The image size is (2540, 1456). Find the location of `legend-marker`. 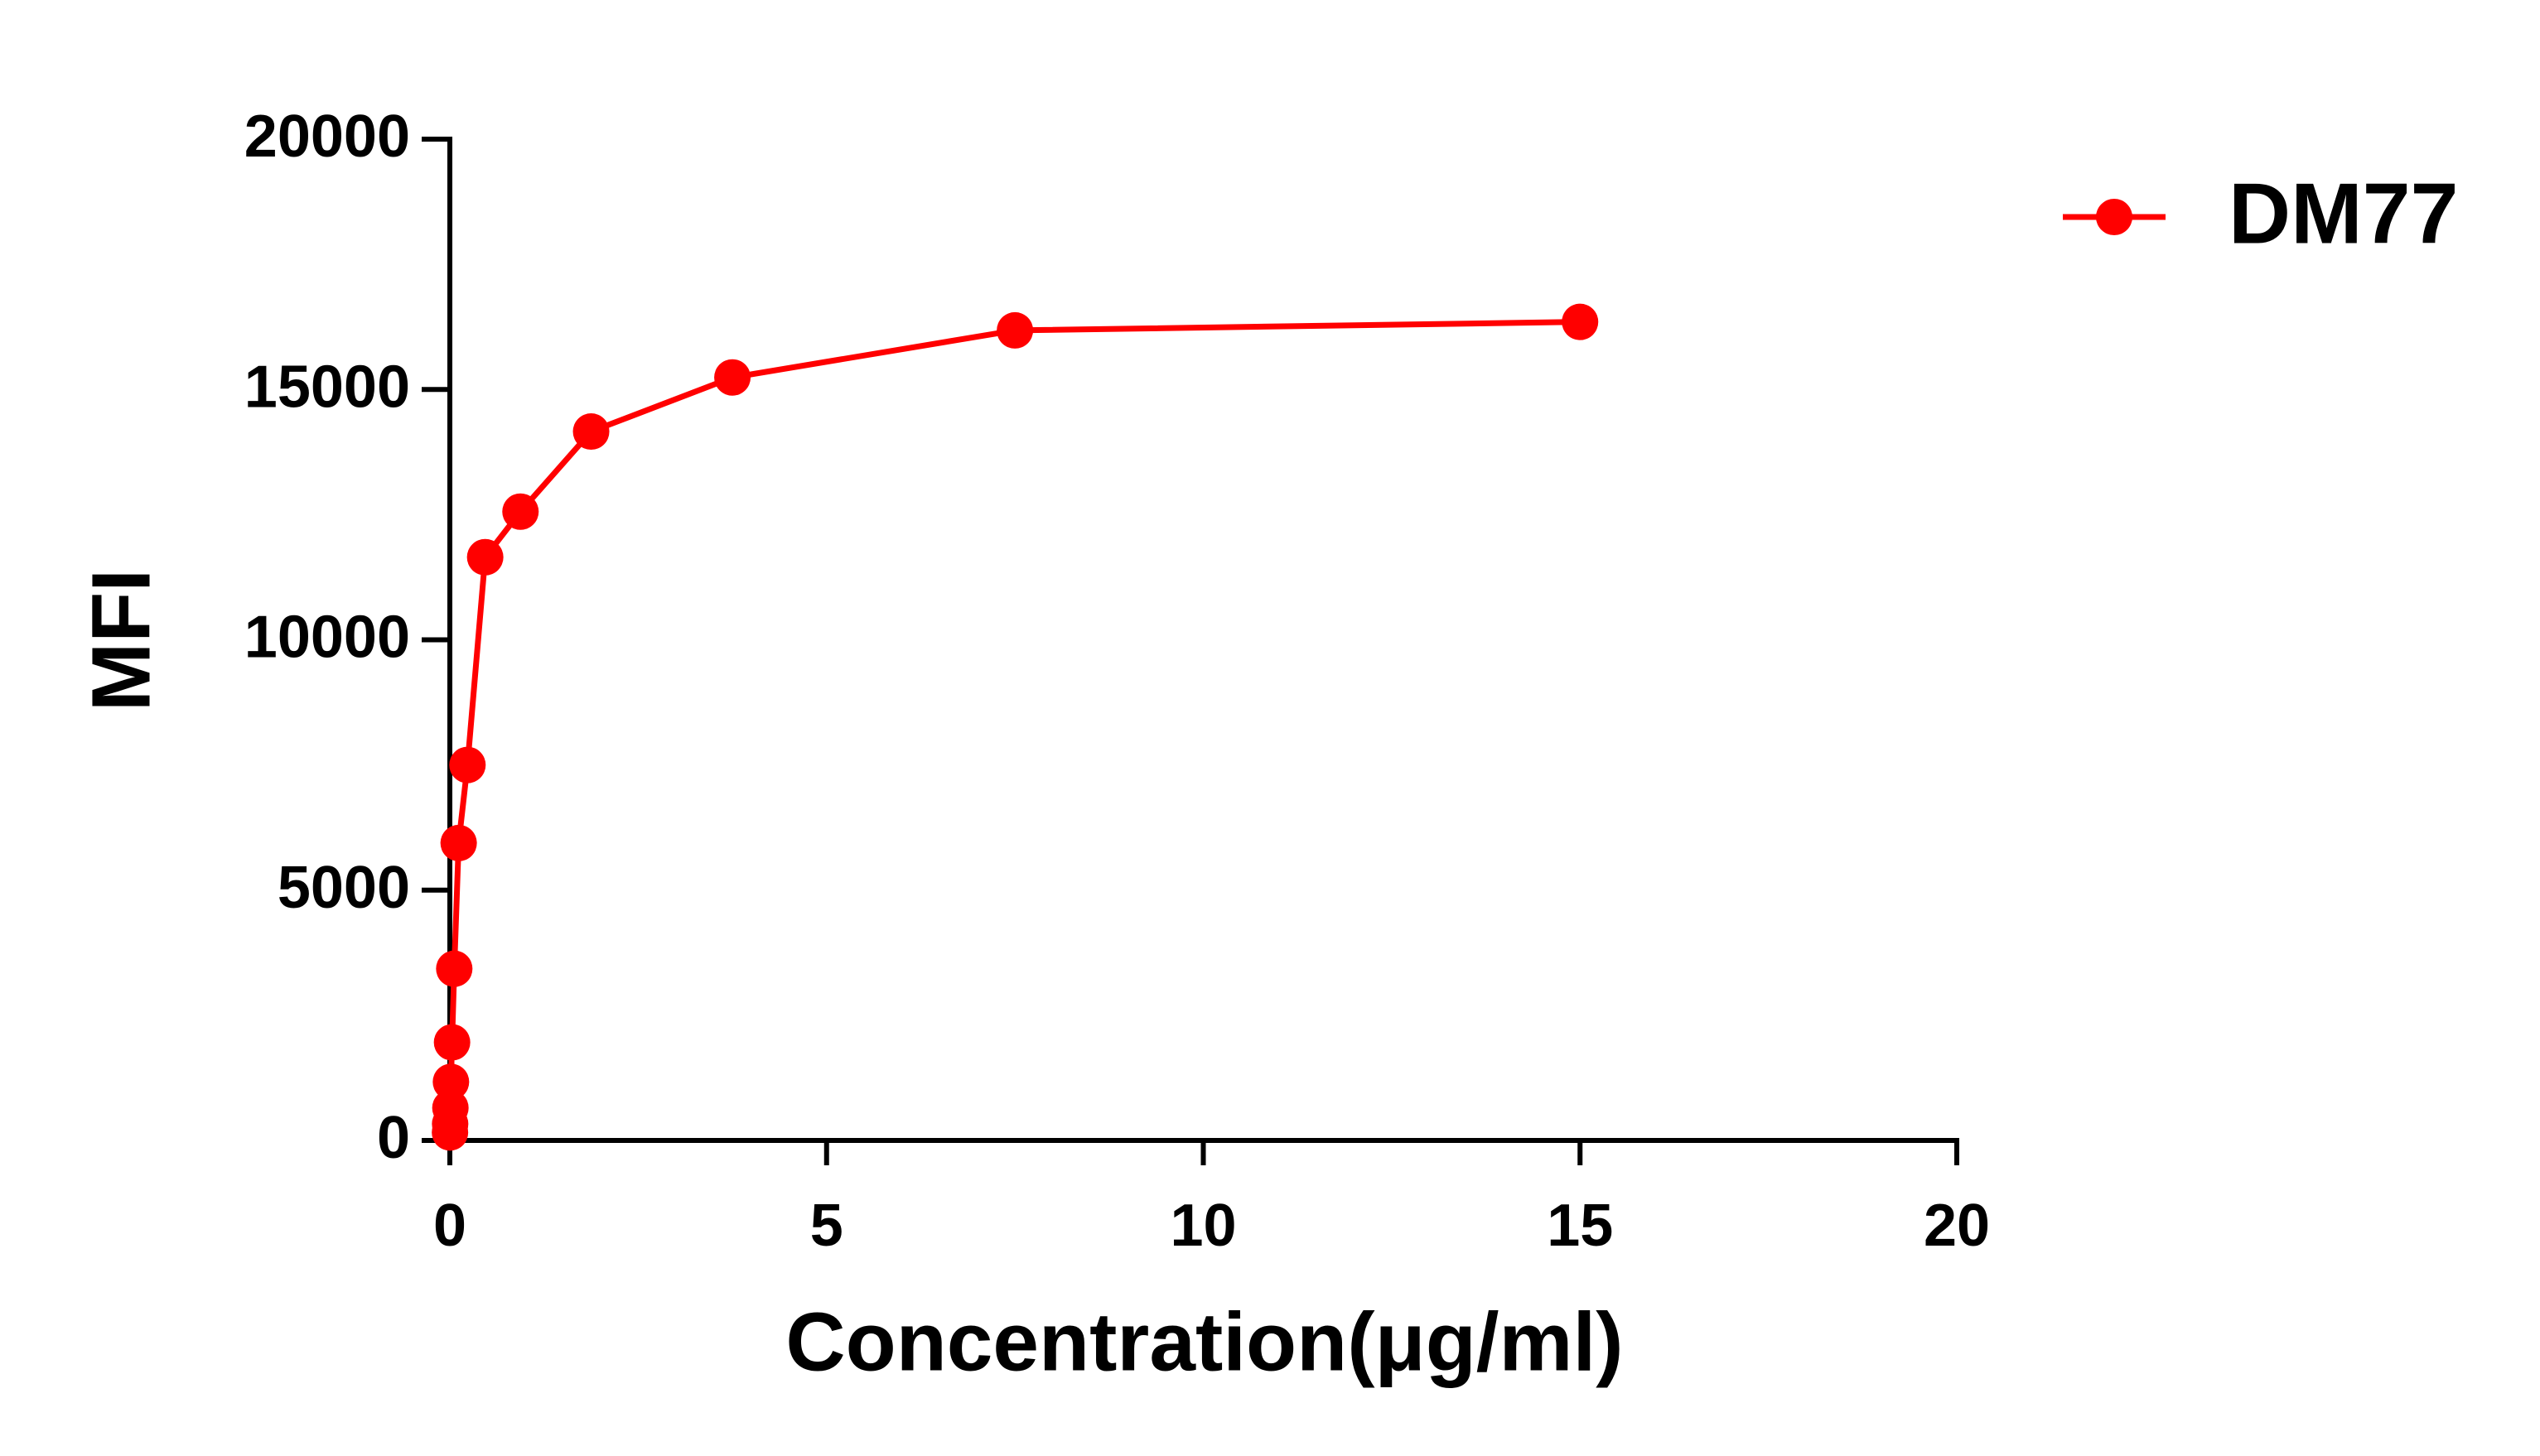

legend-marker is located at coordinates (2114, 217).